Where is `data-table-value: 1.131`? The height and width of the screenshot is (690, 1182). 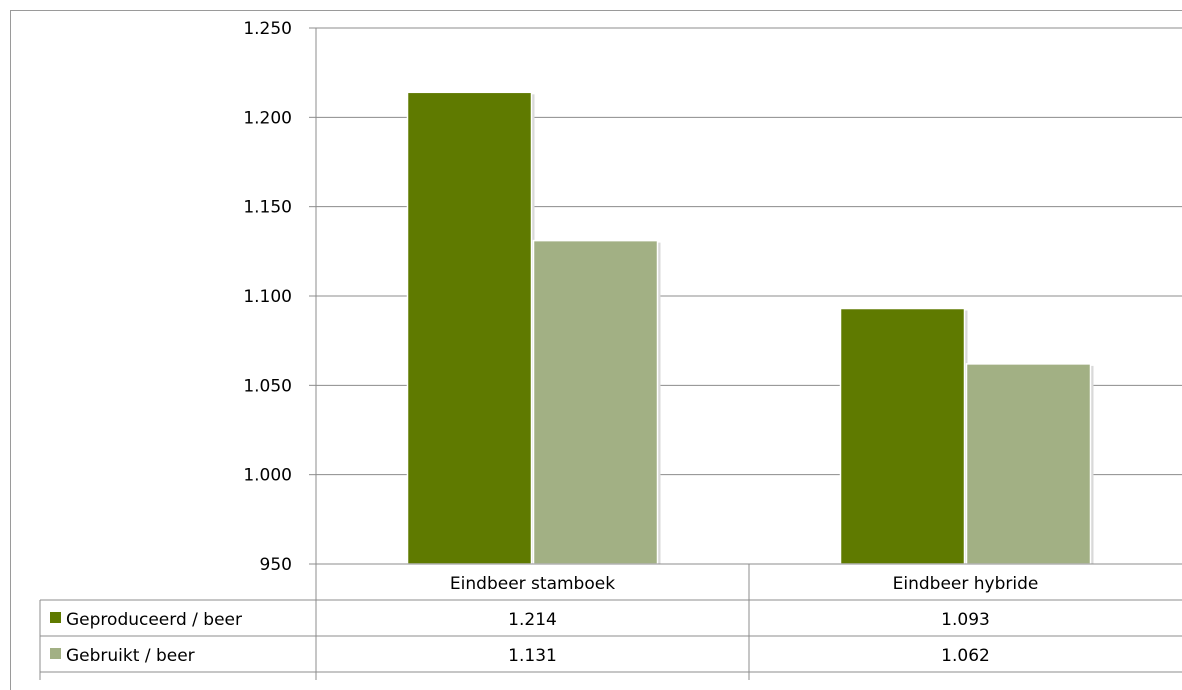 data-table-value: 1.131 is located at coordinates (532, 656).